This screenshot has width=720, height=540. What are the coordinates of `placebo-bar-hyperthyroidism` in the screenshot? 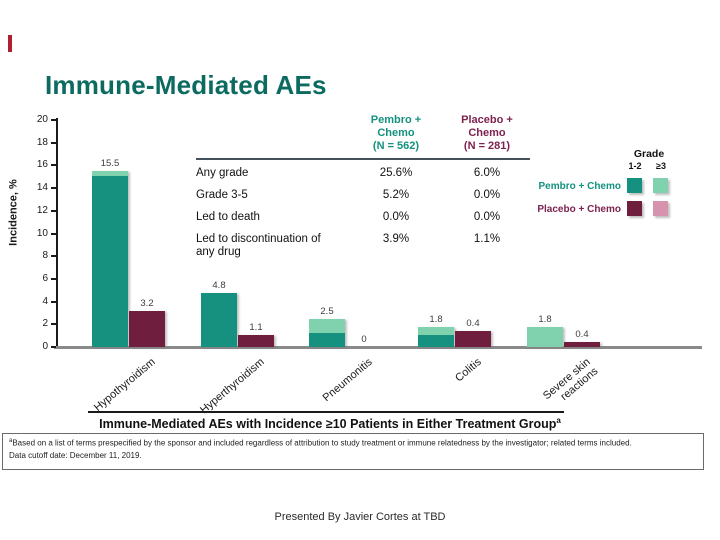 It's located at (256, 341).